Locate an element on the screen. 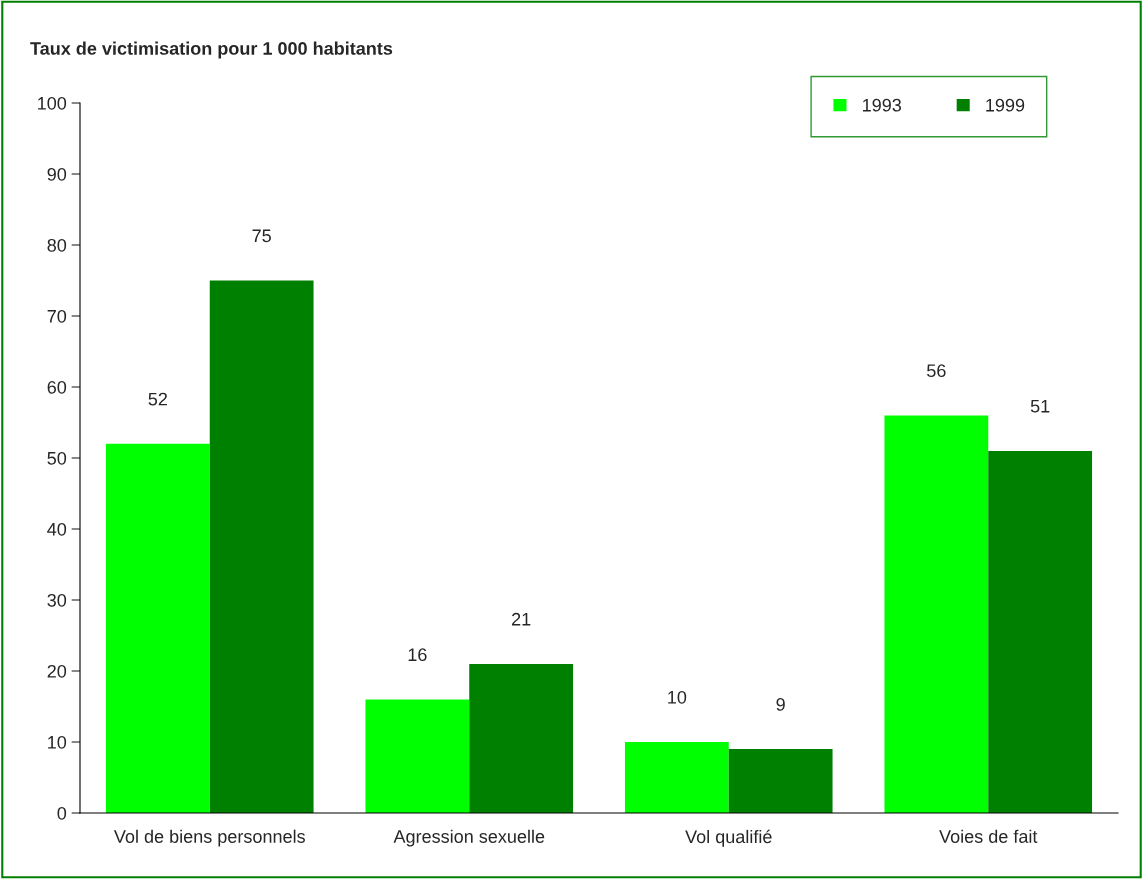 The image size is (1143, 879). data-label: 56 is located at coordinates (936, 371).